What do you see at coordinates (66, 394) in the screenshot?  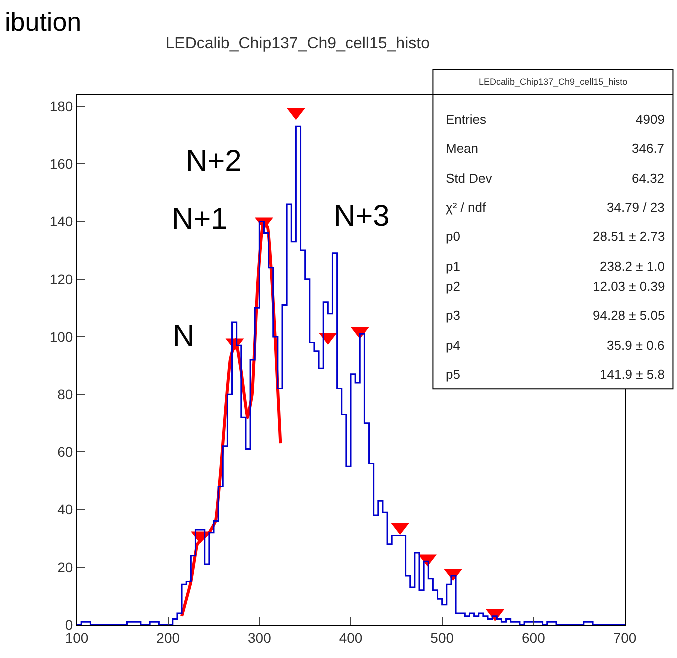 I see `y-tick-label: 80` at bounding box center [66, 394].